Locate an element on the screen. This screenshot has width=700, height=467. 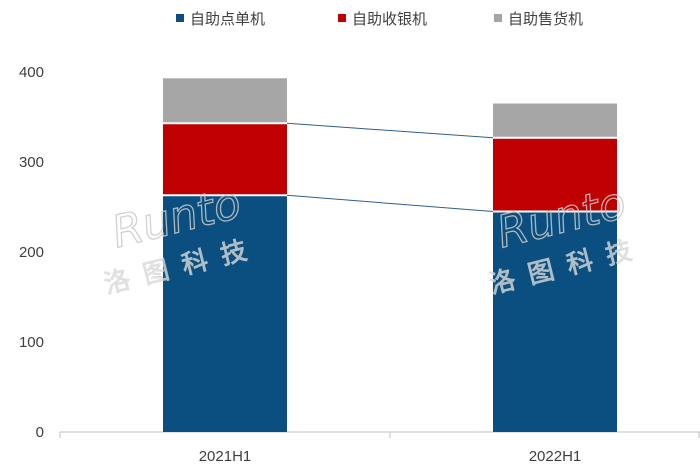
connector-lines is located at coordinates (390, 167).